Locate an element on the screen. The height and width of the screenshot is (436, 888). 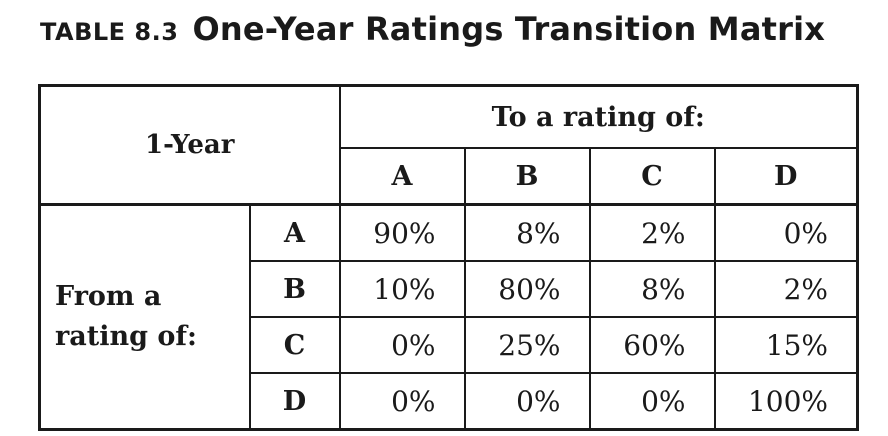
table-row: B 10% 80% 8% 2% is located at coordinates (449, 289).